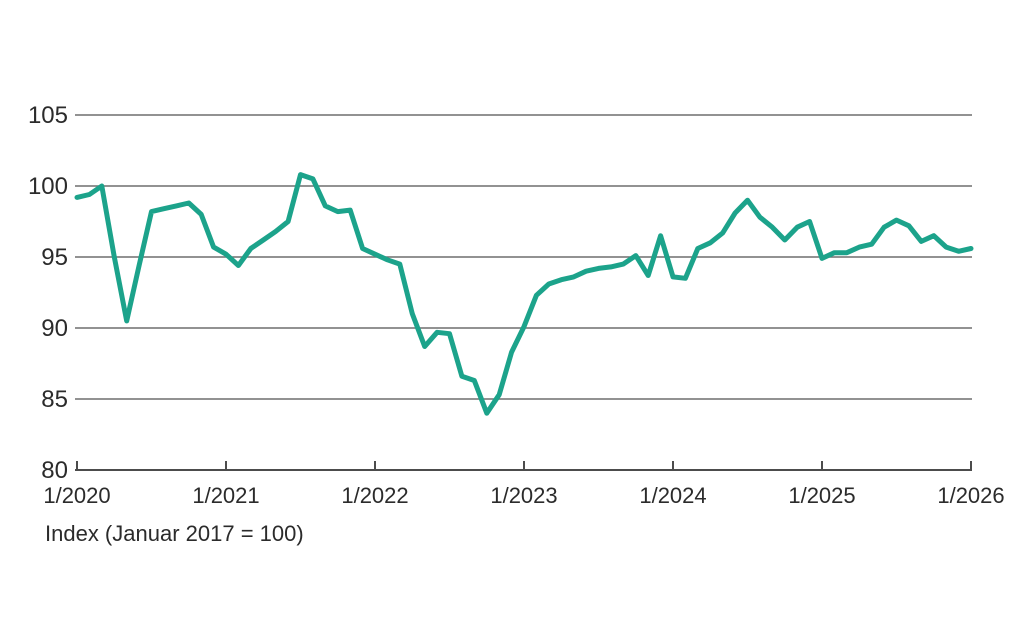  What do you see at coordinates (48, 186) in the screenshot?
I see `y-axis-label-100: 100` at bounding box center [48, 186].